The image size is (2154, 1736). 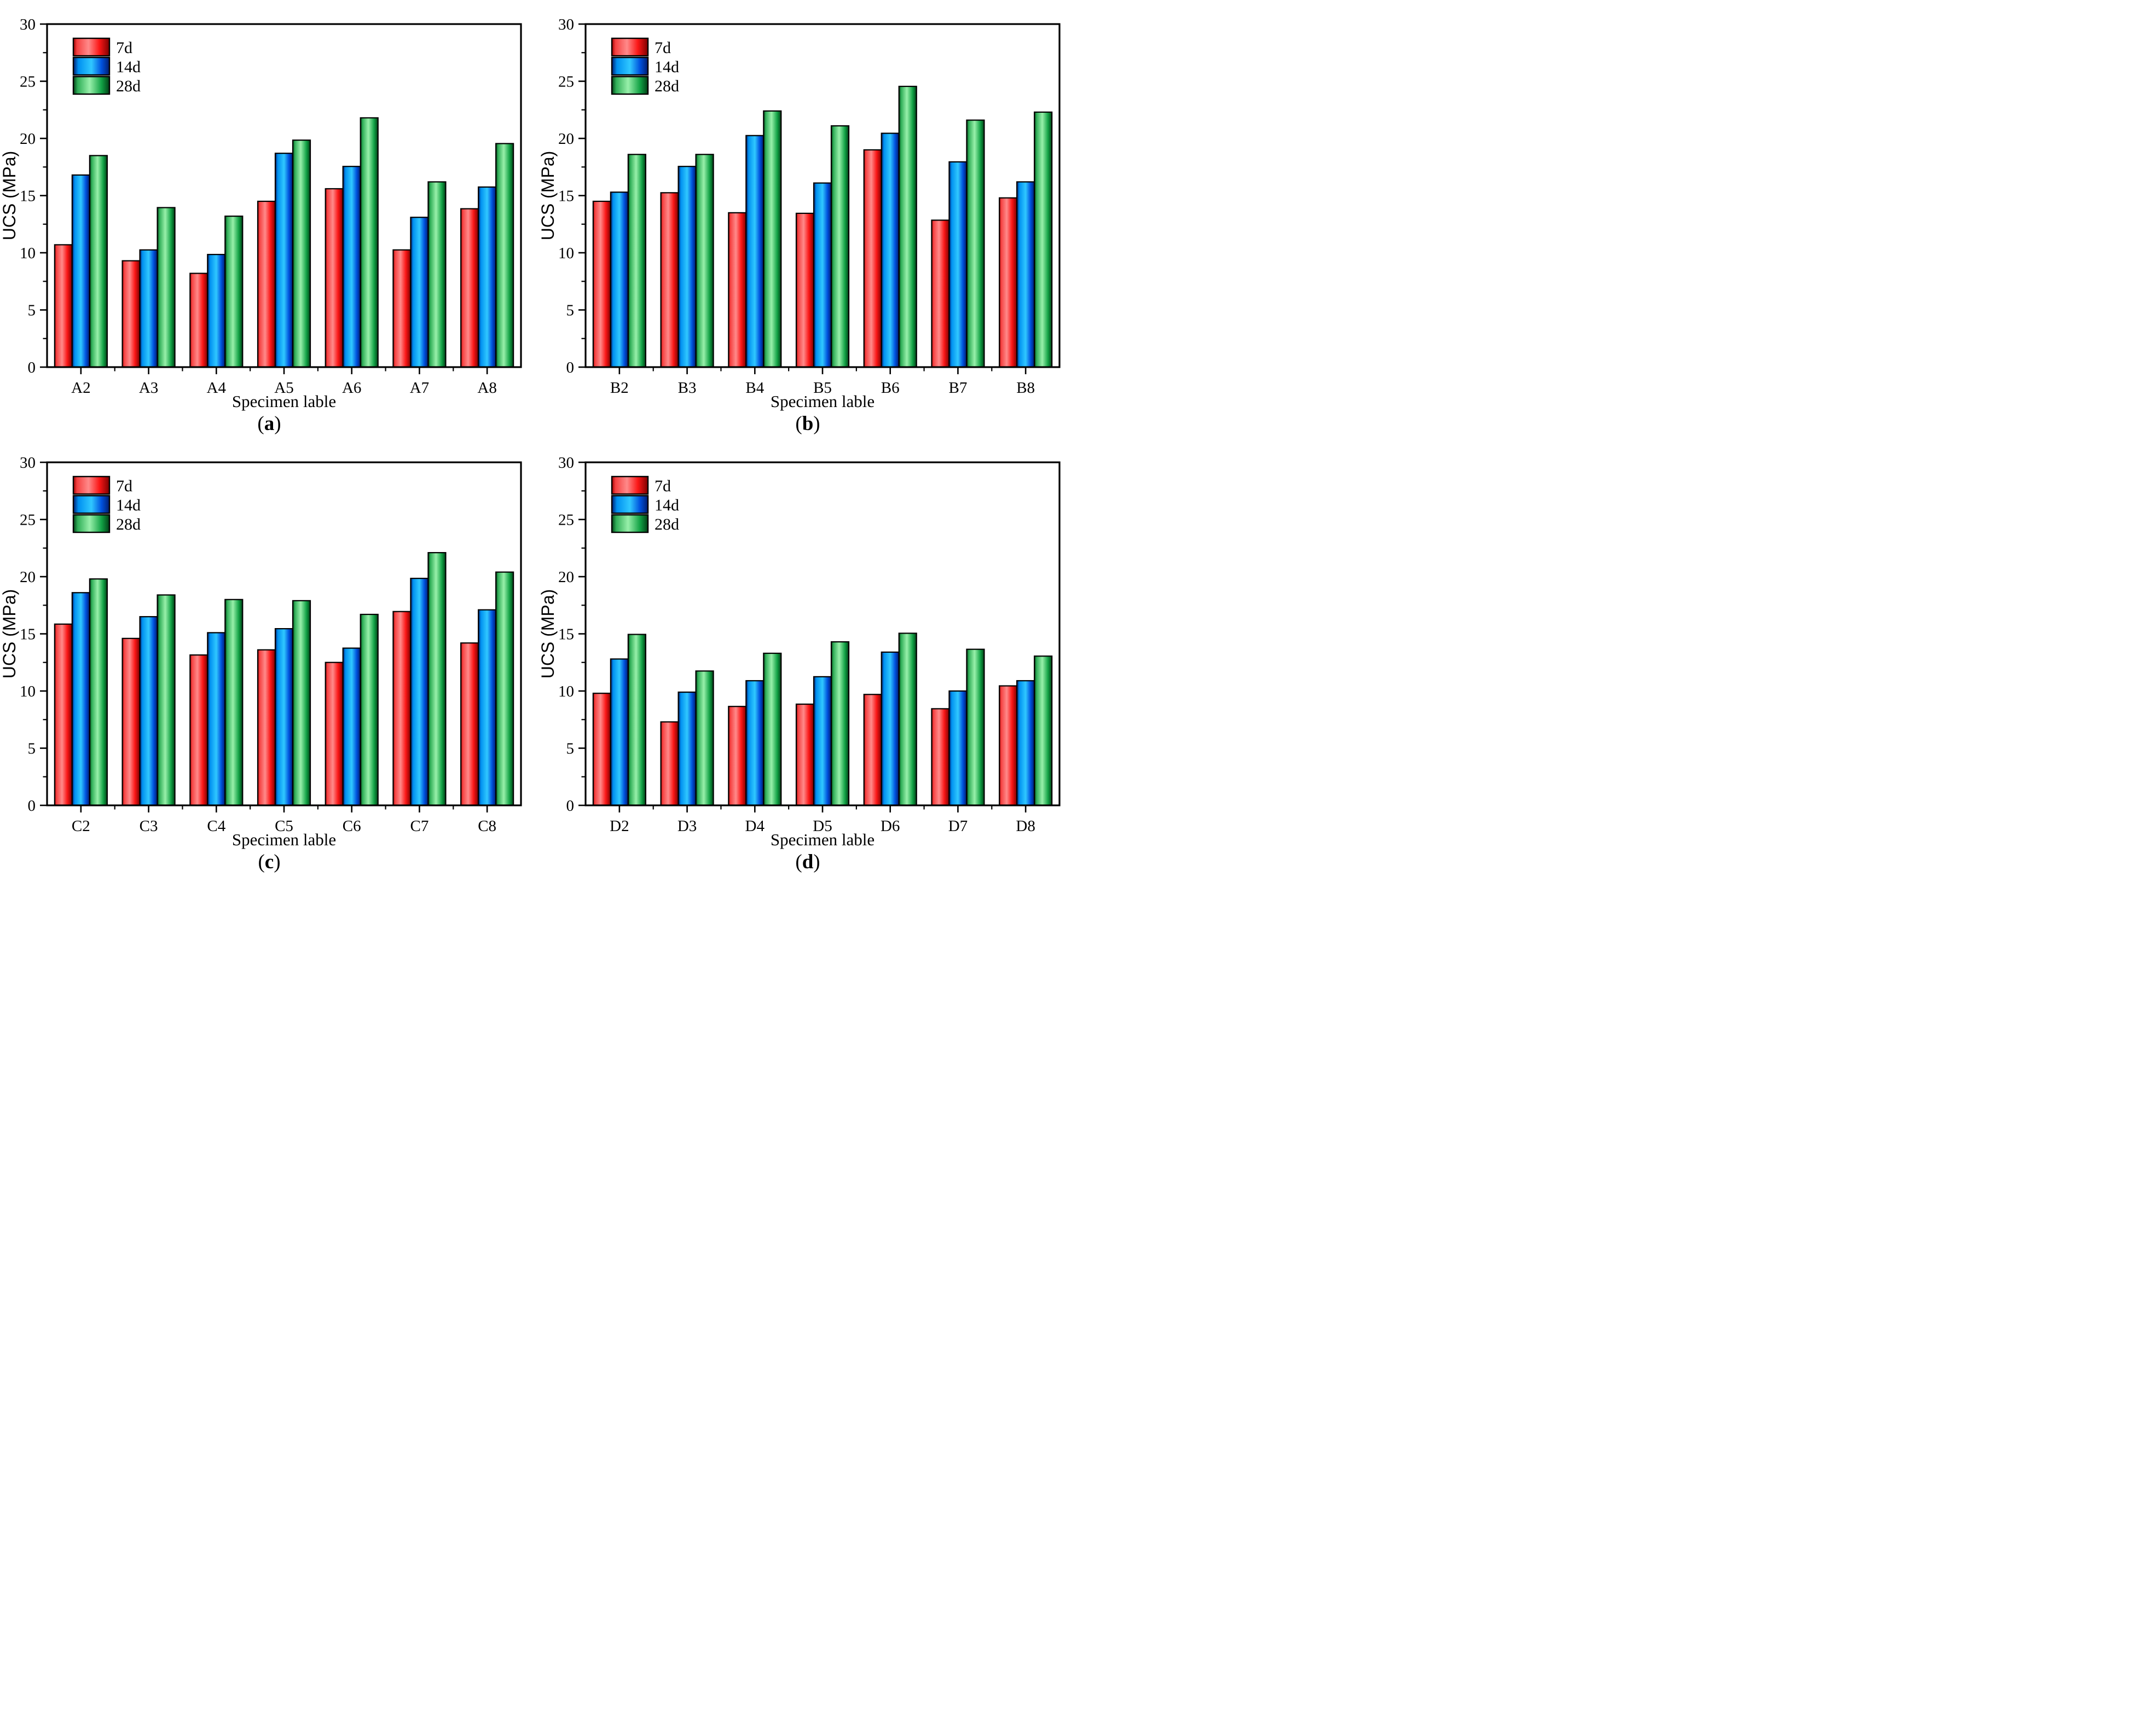 What do you see at coordinates (301, 254) in the screenshot?
I see `bar-A5-28d` at bounding box center [301, 254].